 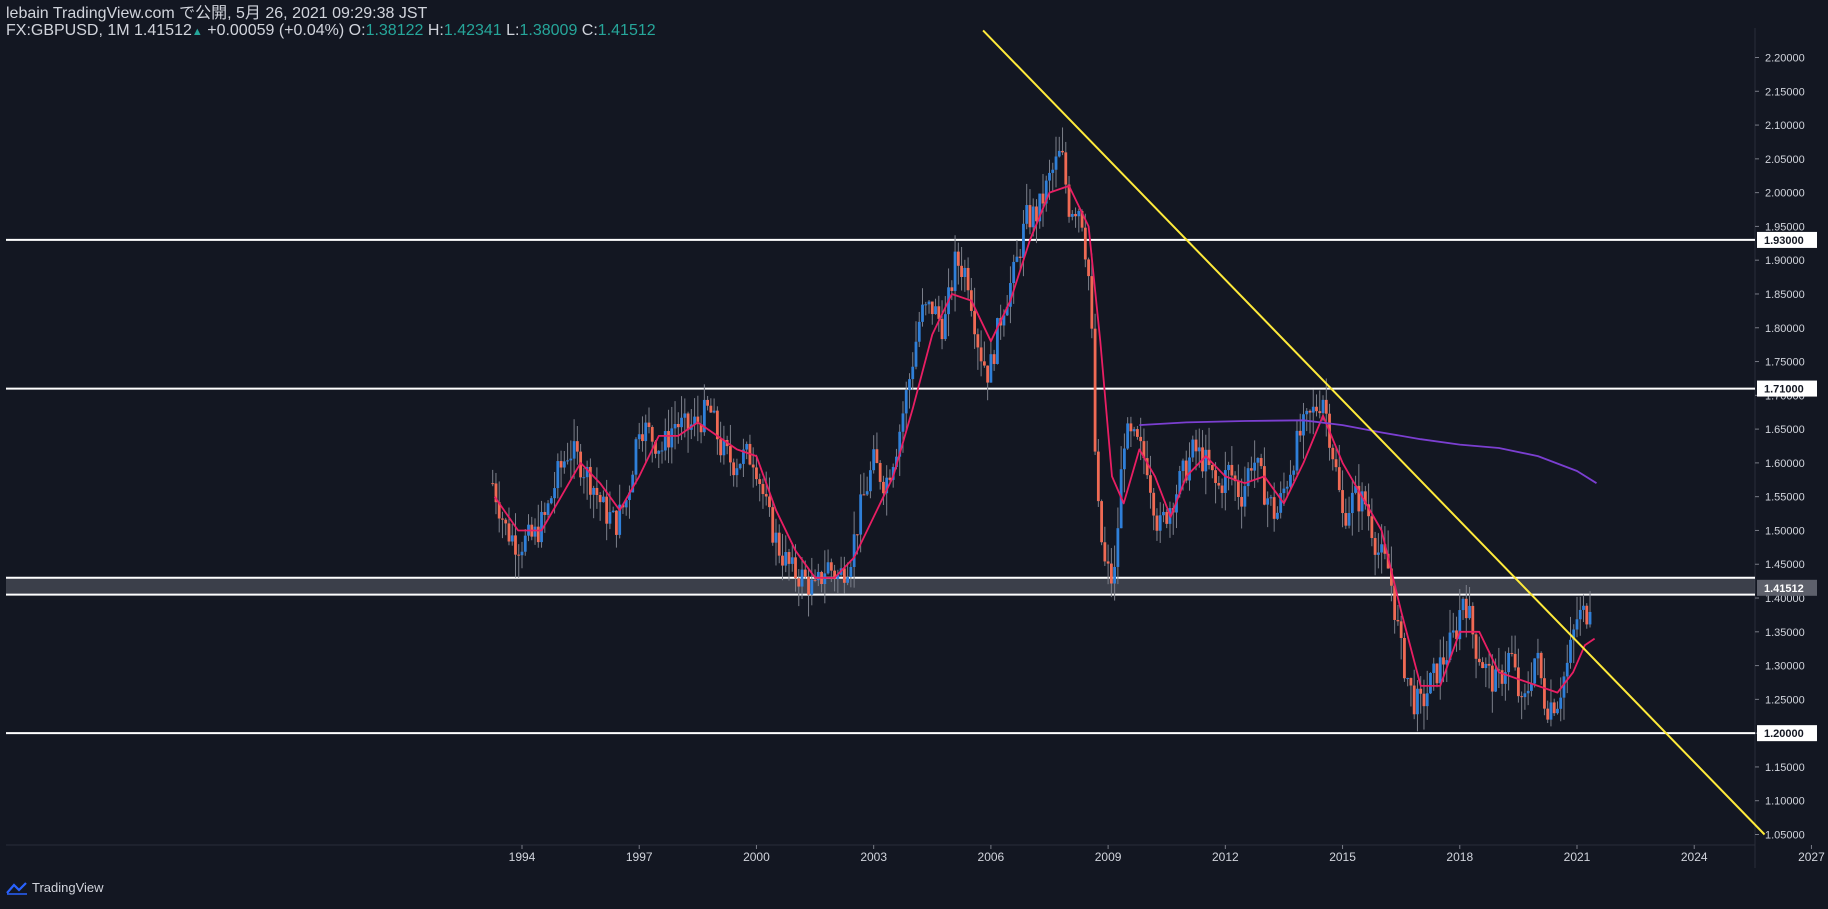 What do you see at coordinates (1785, 498) in the screenshot?
I see `y-tick-label: 1.55000` at bounding box center [1785, 498].